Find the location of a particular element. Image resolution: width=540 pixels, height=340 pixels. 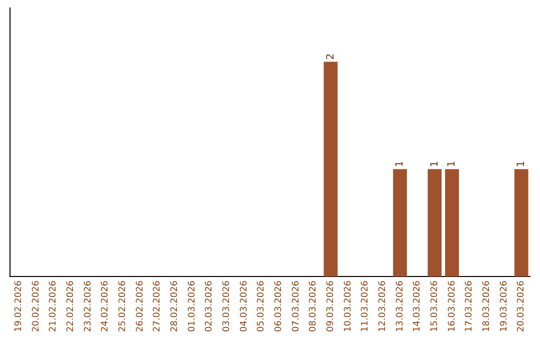

x-tick-label: 09.03.2026 is located at coordinates (331, 306).